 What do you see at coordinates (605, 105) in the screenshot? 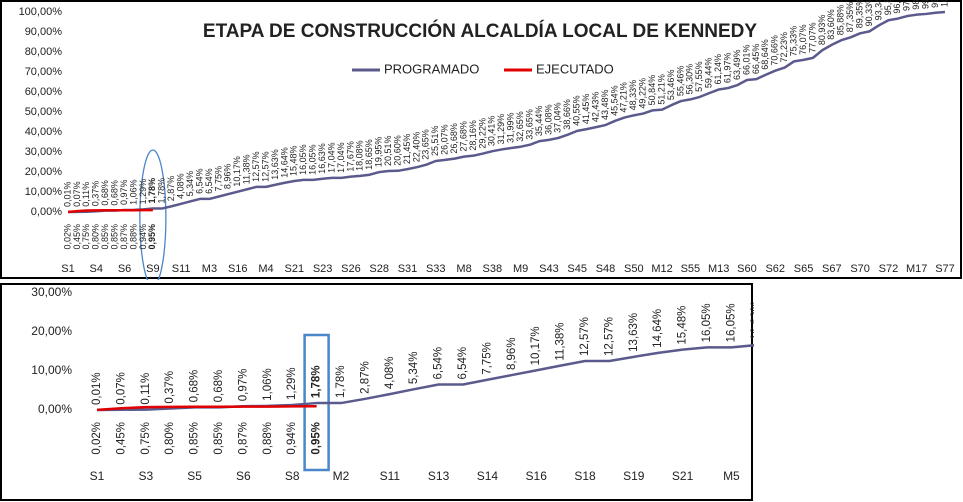
I see `programado-label: 43,48%` at bounding box center [605, 105].